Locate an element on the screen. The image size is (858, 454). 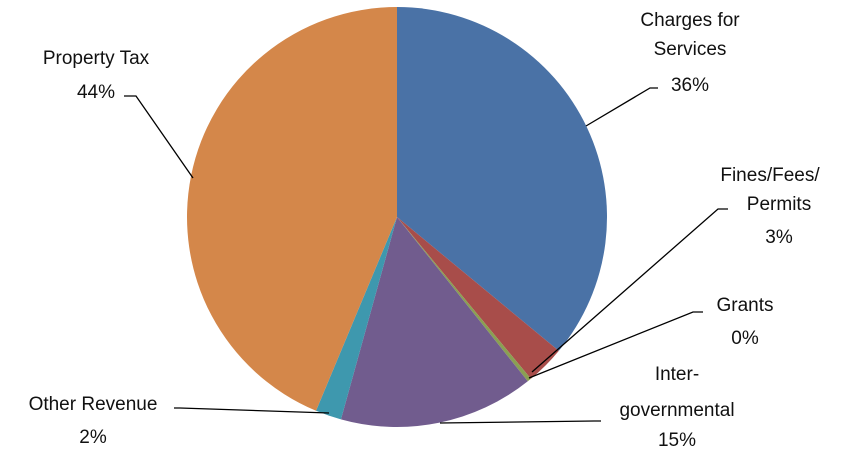
slice-inter-governmental is located at coordinates (434, 322).